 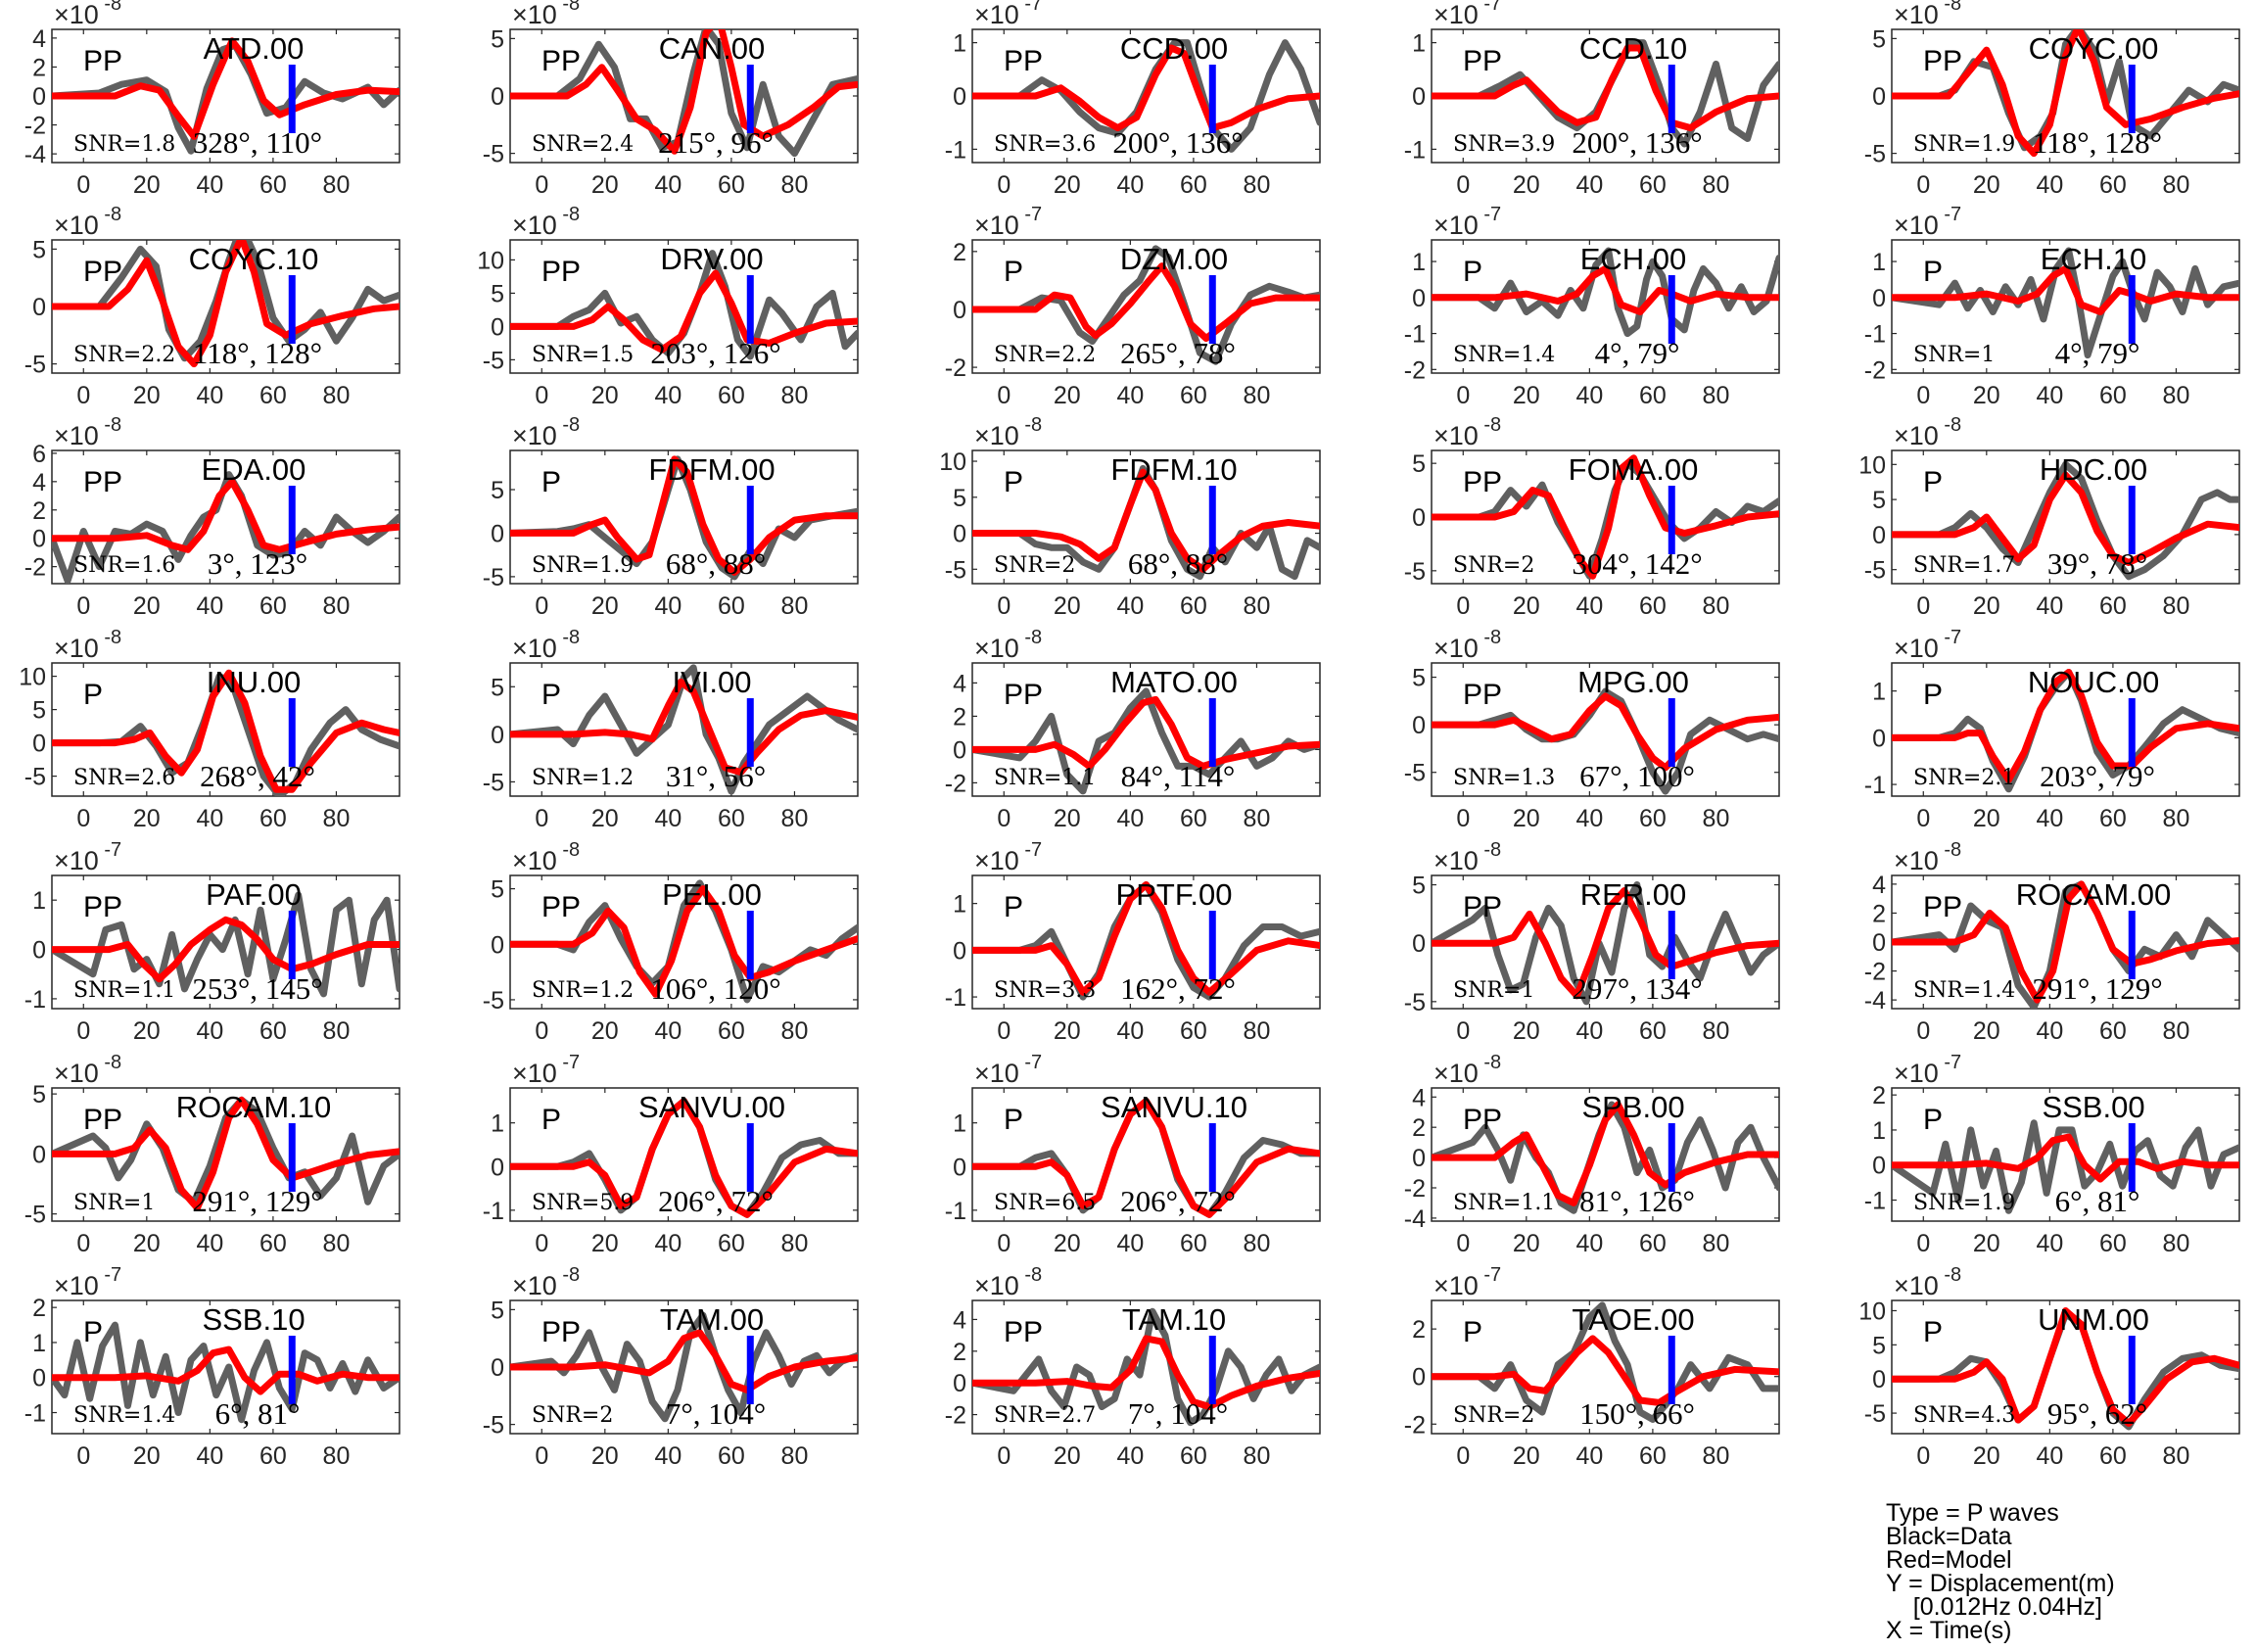 What do you see at coordinates (497, 39) in the screenshot?
I see `y-tick-label: 5` at bounding box center [497, 39].